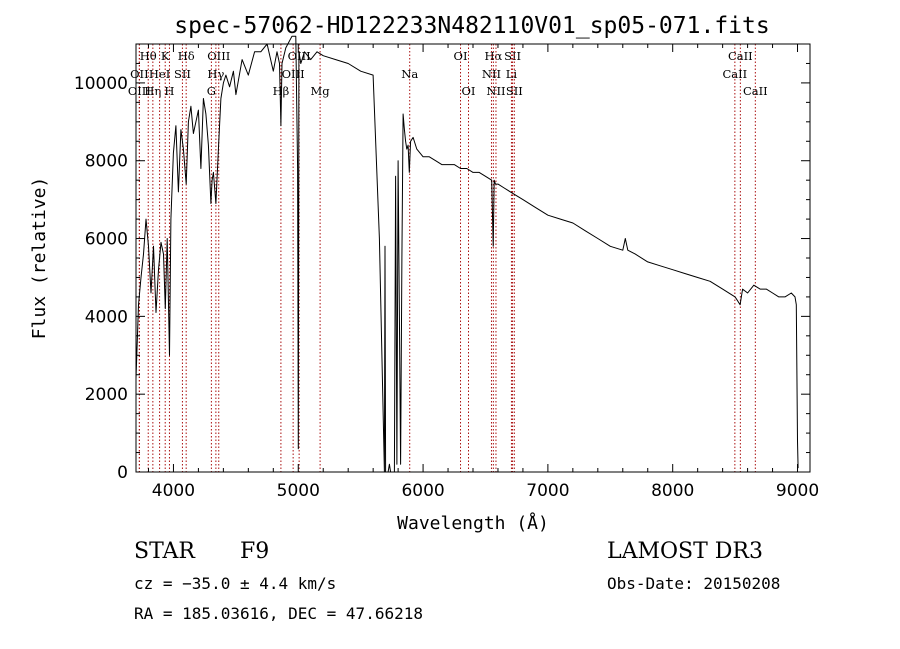 The image size is (900, 649). I want to click on y-axis-label: Flux (relative), so click(39, 258).